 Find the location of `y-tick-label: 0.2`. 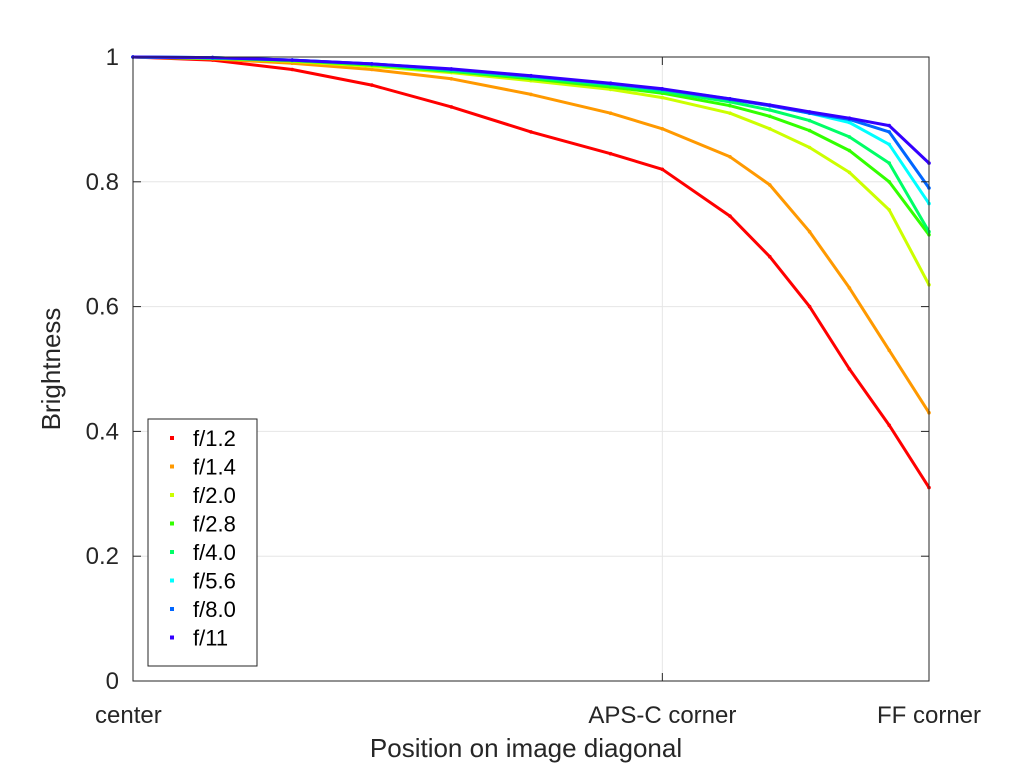

y-tick-label: 0.2 is located at coordinates (102, 556).